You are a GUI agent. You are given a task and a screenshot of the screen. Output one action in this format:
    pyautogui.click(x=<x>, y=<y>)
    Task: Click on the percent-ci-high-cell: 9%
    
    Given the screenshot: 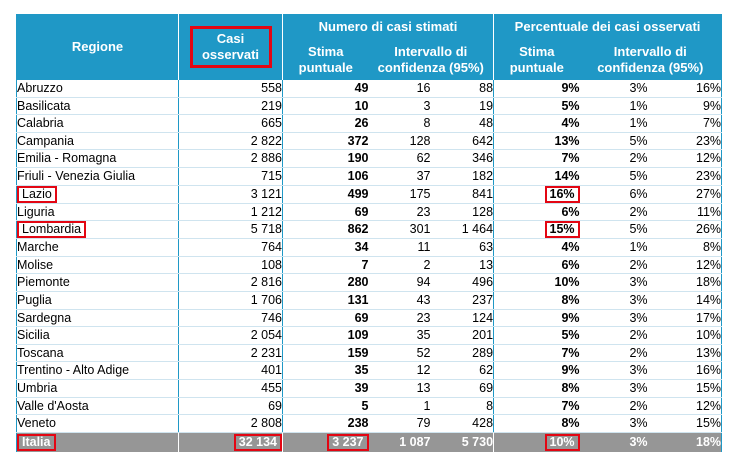 What is the action you would take?
    pyautogui.click(x=684, y=106)
    